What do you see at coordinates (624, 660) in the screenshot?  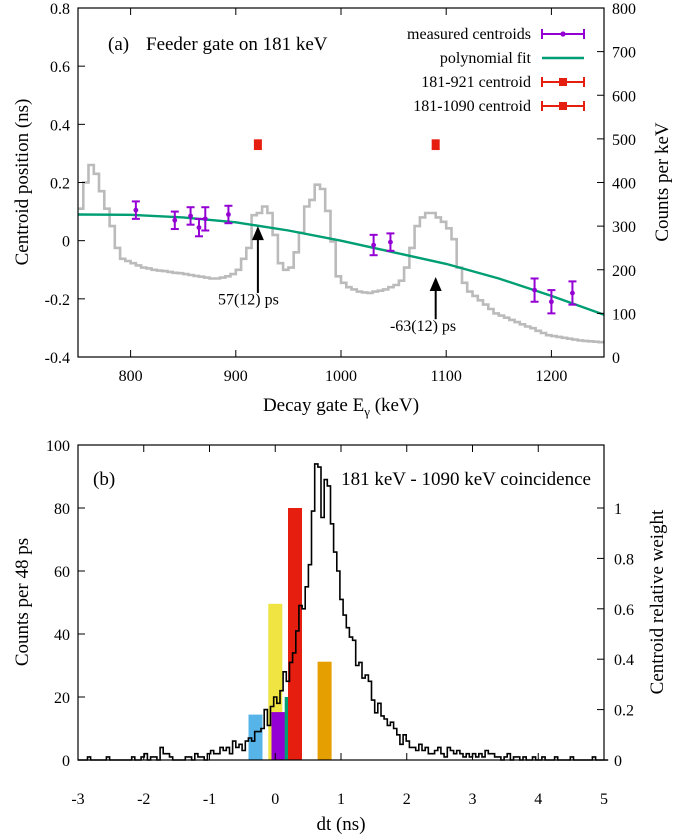 I see `y2-tick-label-b: 0.4` at bounding box center [624, 660].